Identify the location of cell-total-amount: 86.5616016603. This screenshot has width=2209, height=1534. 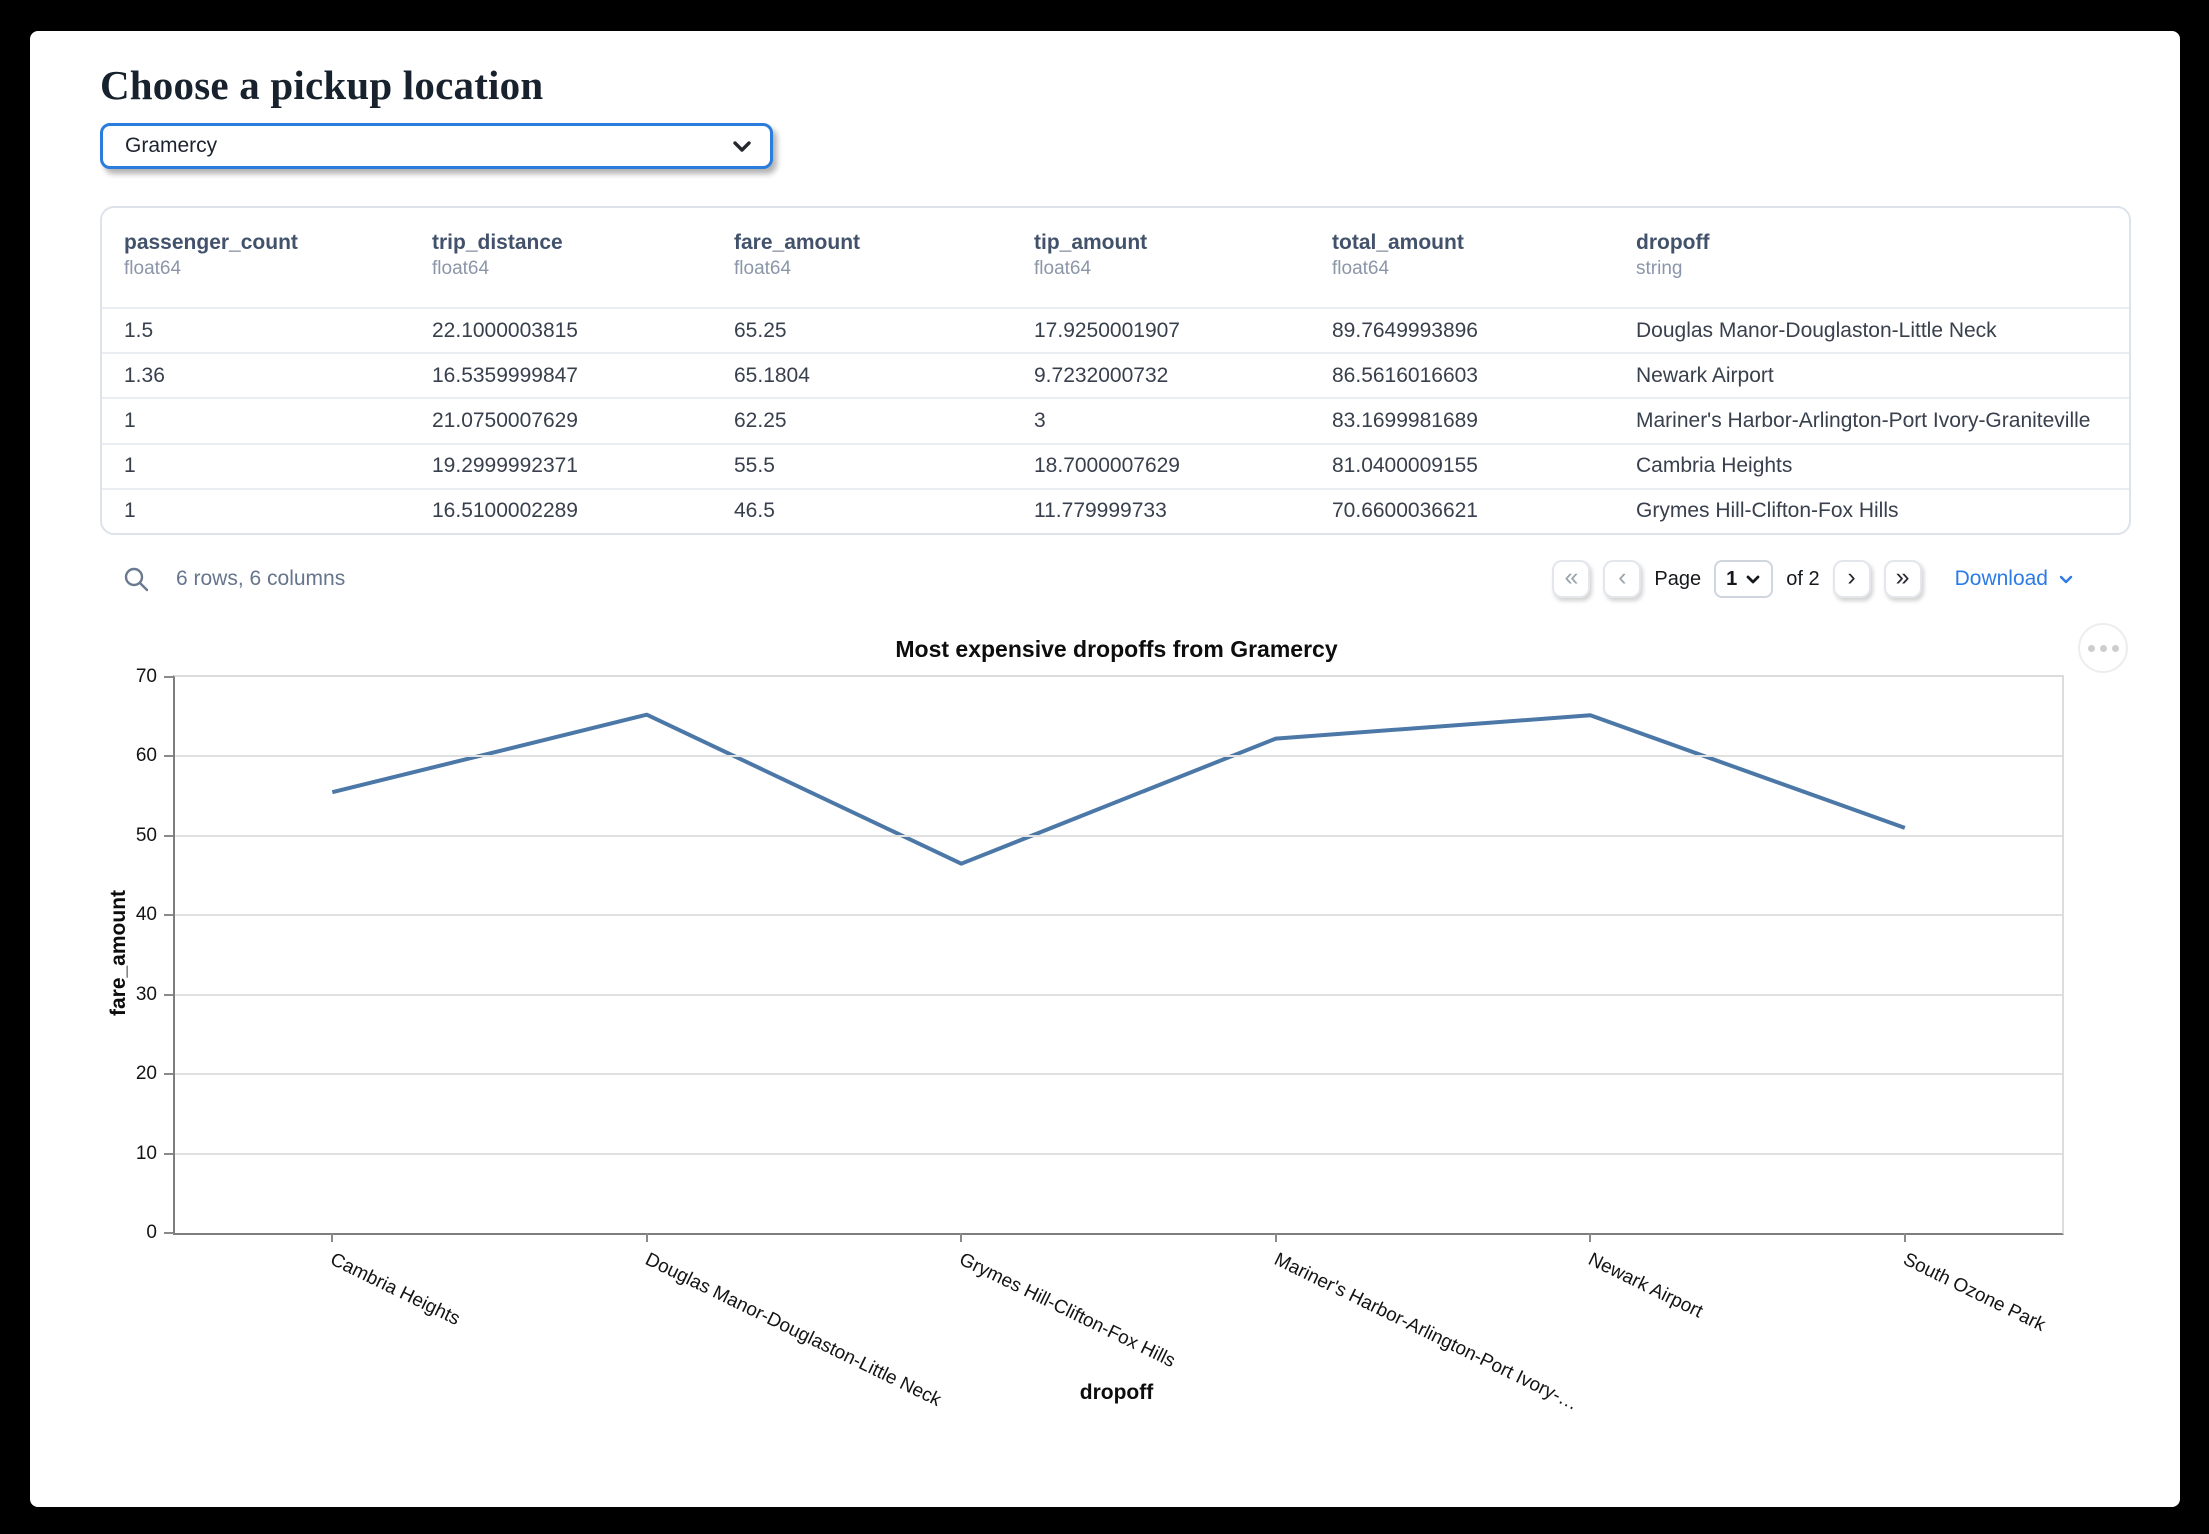
(1405, 375).